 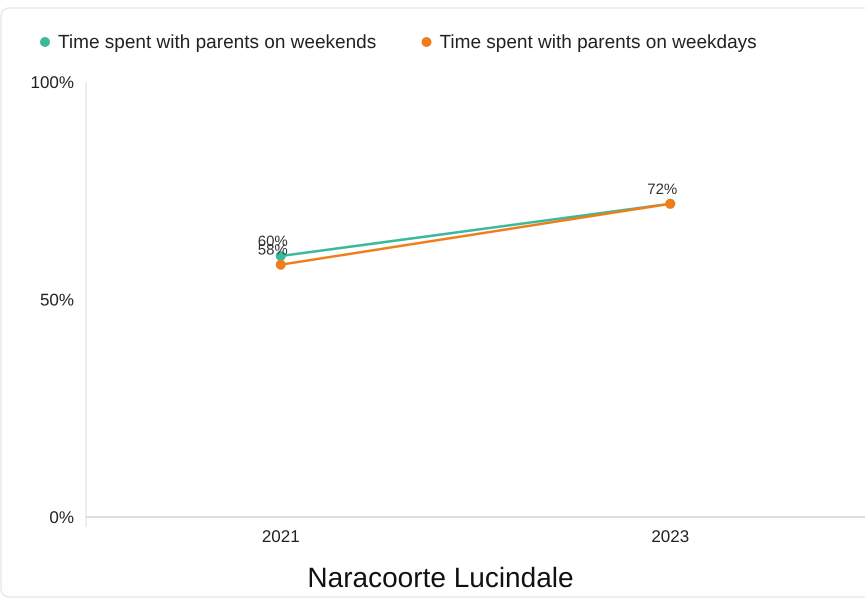 What do you see at coordinates (281, 265) in the screenshot?
I see `point` at bounding box center [281, 265].